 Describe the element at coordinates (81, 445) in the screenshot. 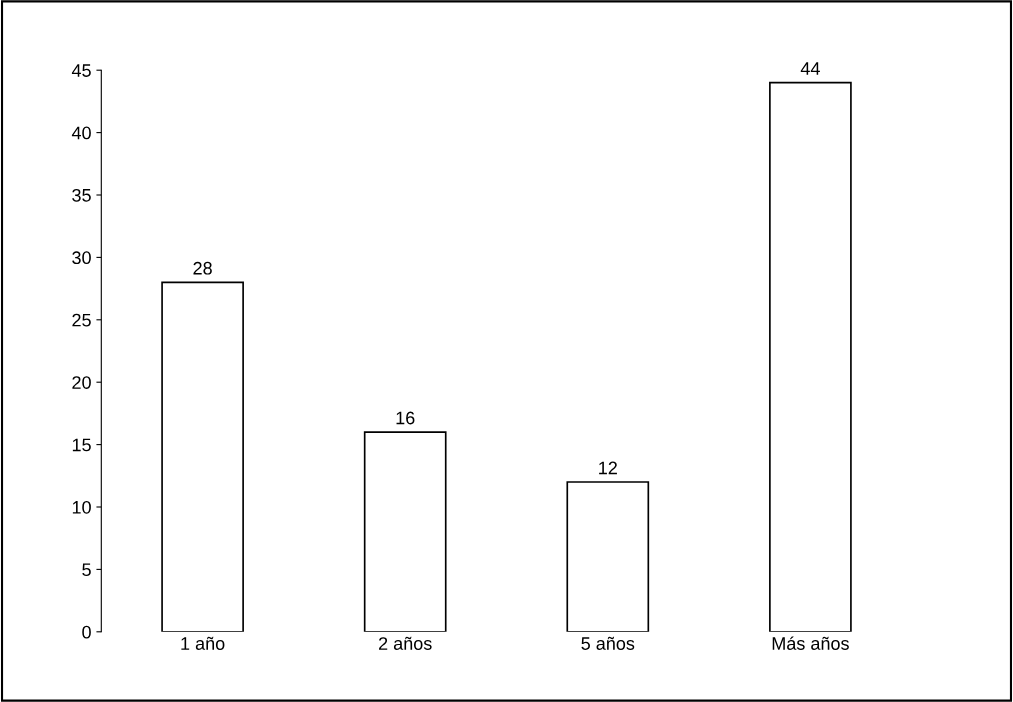

I see `y-tick-label: 15` at that location.